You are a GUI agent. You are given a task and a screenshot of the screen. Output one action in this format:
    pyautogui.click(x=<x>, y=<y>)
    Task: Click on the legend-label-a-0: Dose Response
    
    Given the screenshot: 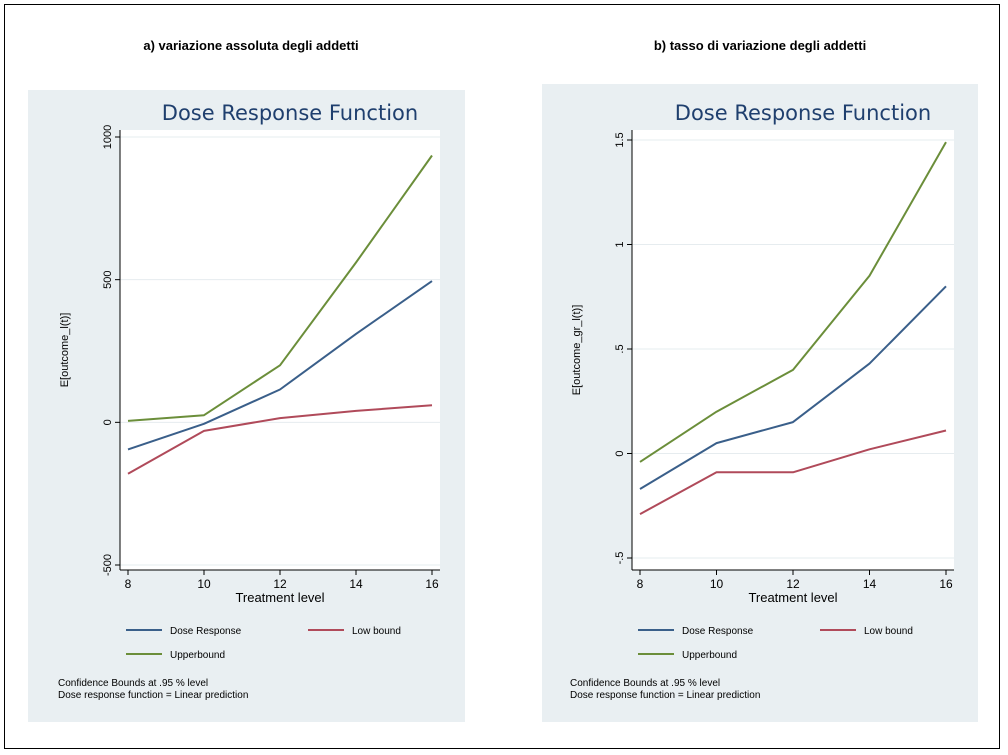 What is the action you would take?
    pyautogui.click(x=206, y=631)
    